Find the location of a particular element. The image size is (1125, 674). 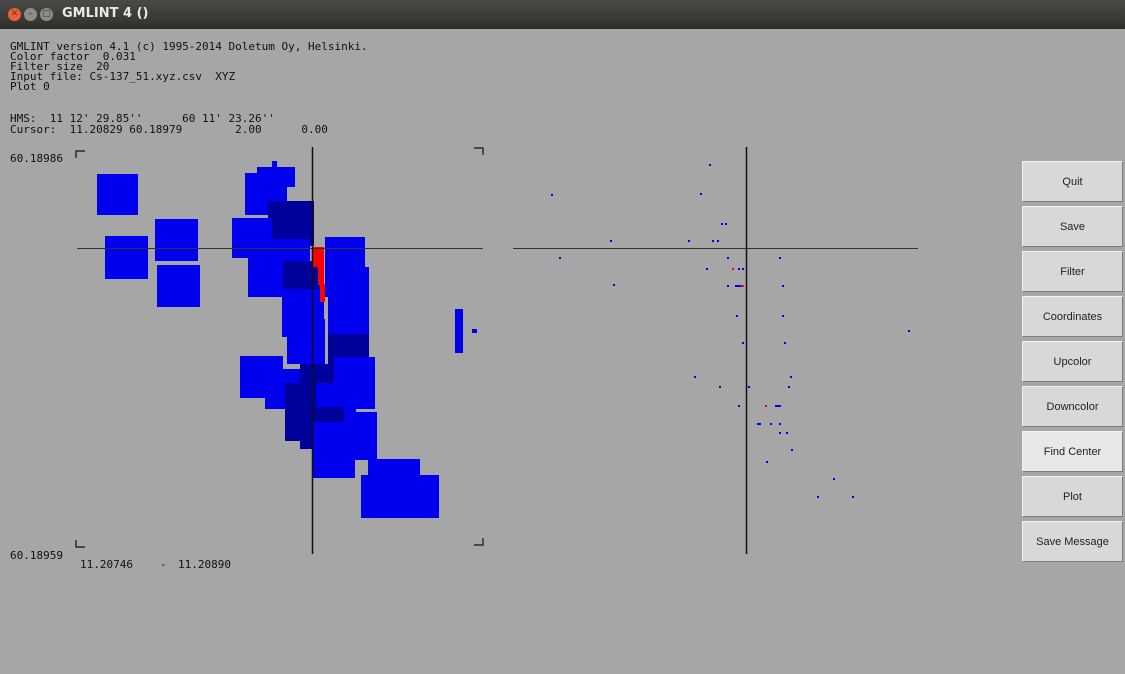

coordinates-button: Coordinates is located at coordinates (1072, 316).